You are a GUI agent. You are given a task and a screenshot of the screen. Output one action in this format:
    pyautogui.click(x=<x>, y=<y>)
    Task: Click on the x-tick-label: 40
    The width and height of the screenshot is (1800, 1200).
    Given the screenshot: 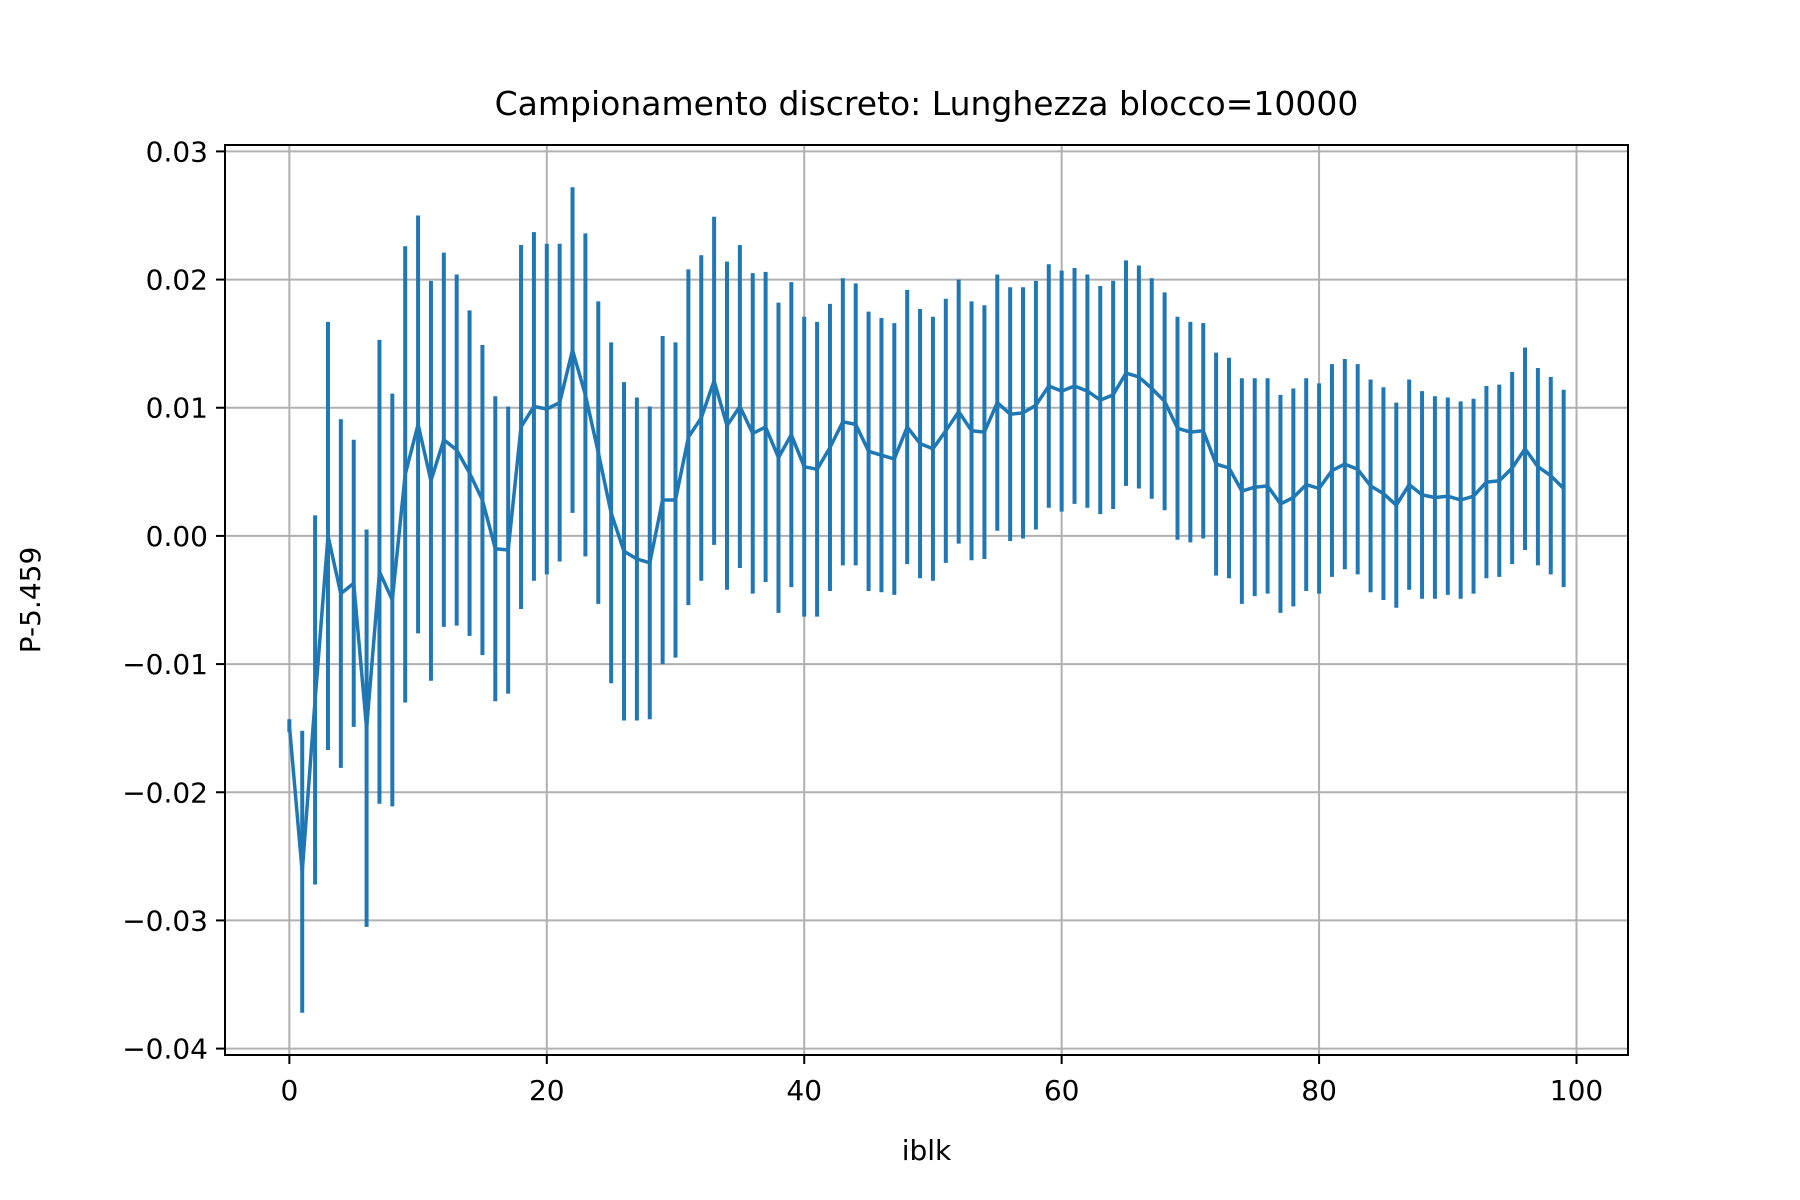 What is the action you would take?
    pyautogui.click(x=804, y=1090)
    